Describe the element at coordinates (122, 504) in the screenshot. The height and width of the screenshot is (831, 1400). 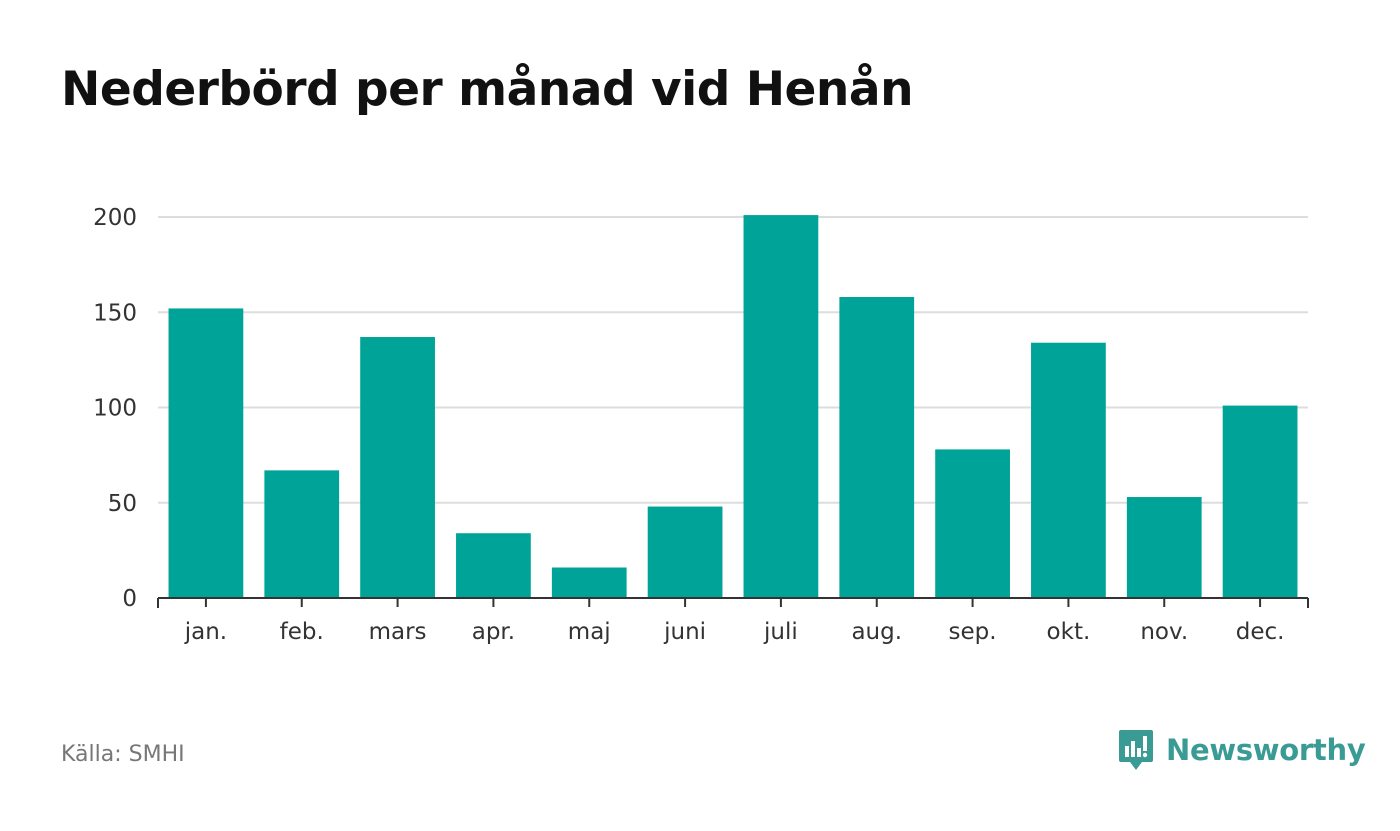
I see `y-tick-label: 50` at that location.